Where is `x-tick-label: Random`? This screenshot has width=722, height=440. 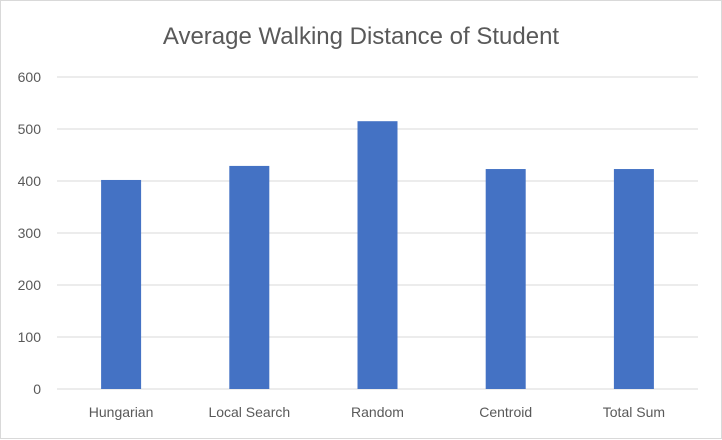 x-tick-label: Random is located at coordinates (377, 412).